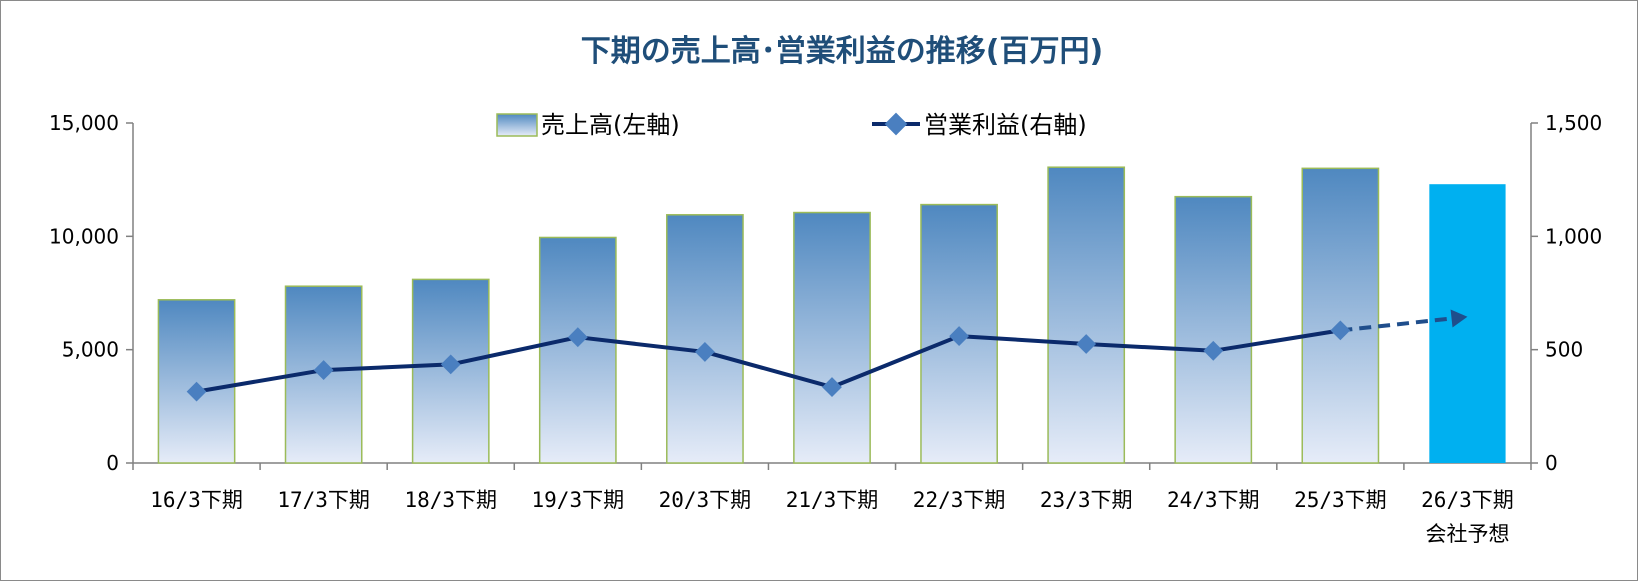 This screenshot has height=581, width=1638. Describe the element at coordinates (791, 125) in the screenshot. I see `legend: 売上高(左軸) 営業利益(右軸)` at that location.